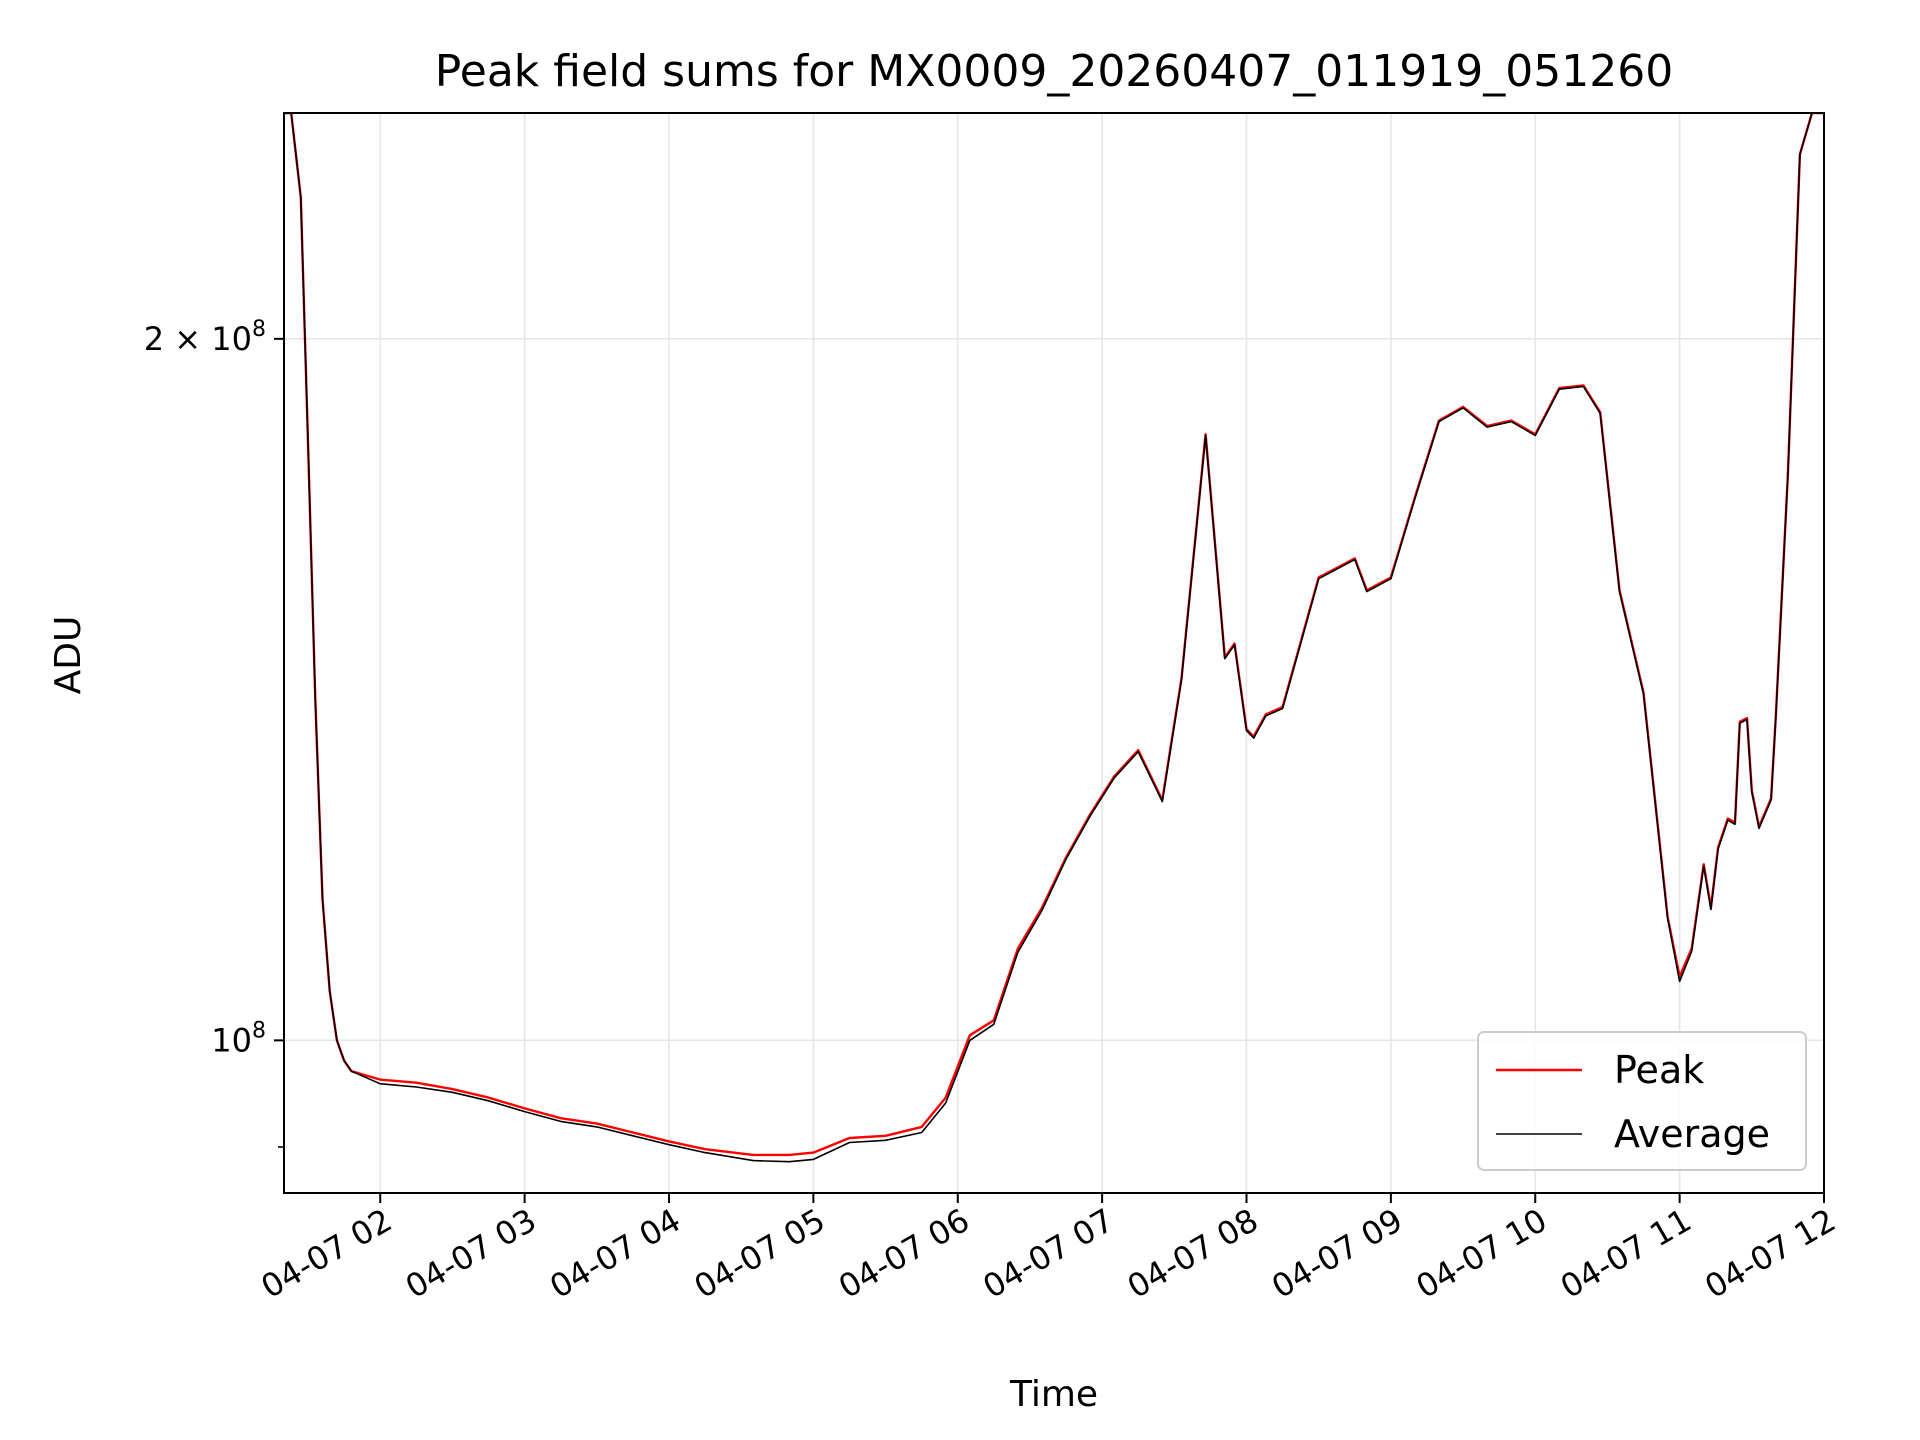 Image resolution: width=1920 pixels, height=1440 pixels. I want to click on legend-label-peak: Peak, so click(1659, 1070).